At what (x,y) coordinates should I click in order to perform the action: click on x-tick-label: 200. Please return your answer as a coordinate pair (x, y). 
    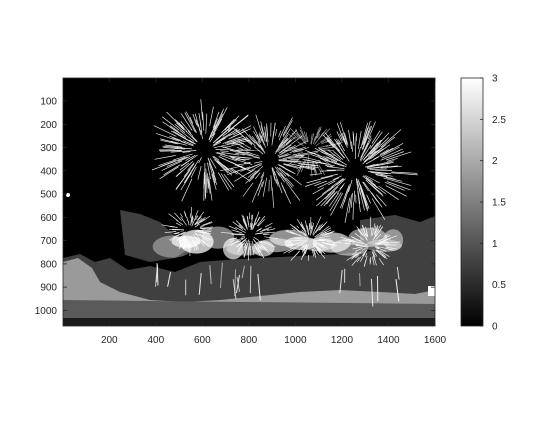
    Looking at the image, I should click on (109, 340).